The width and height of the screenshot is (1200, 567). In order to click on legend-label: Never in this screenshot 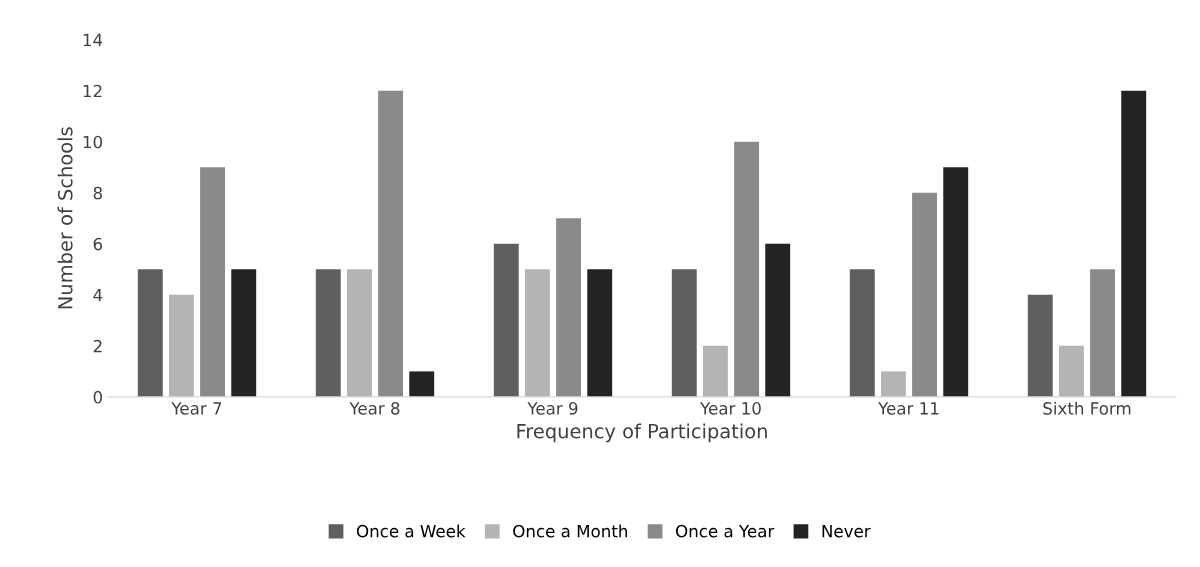, I will do `click(846, 531)`.